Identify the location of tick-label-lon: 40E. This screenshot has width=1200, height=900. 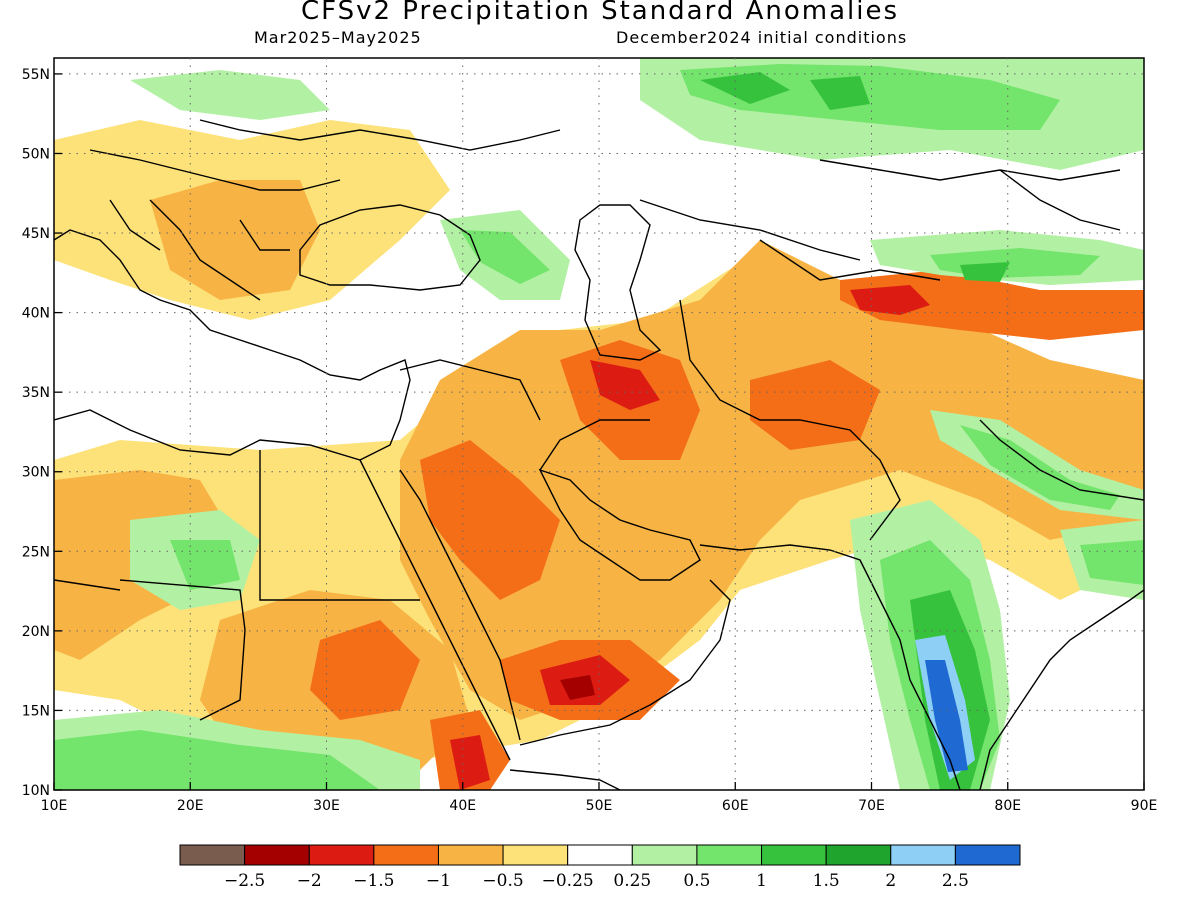
(462, 806).